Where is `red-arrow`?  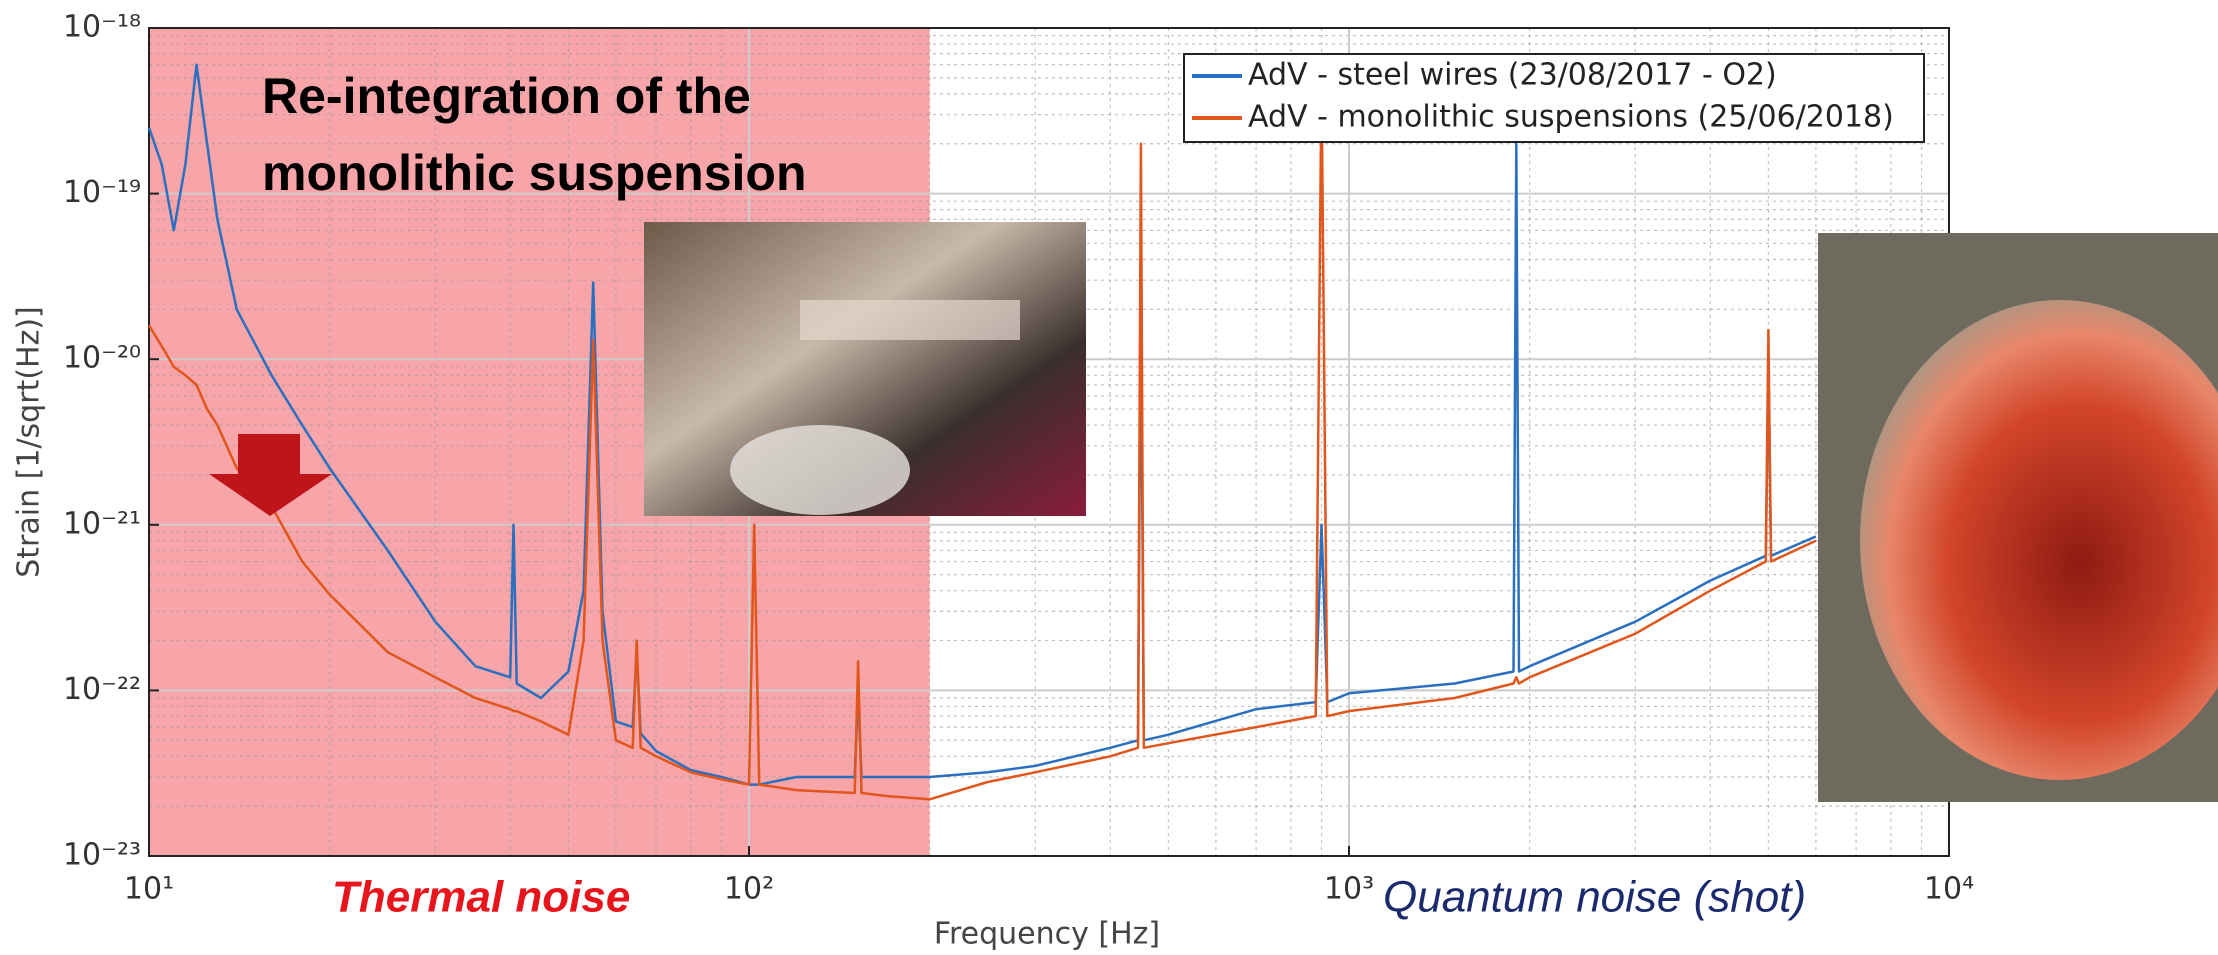 red-arrow is located at coordinates (270, 475).